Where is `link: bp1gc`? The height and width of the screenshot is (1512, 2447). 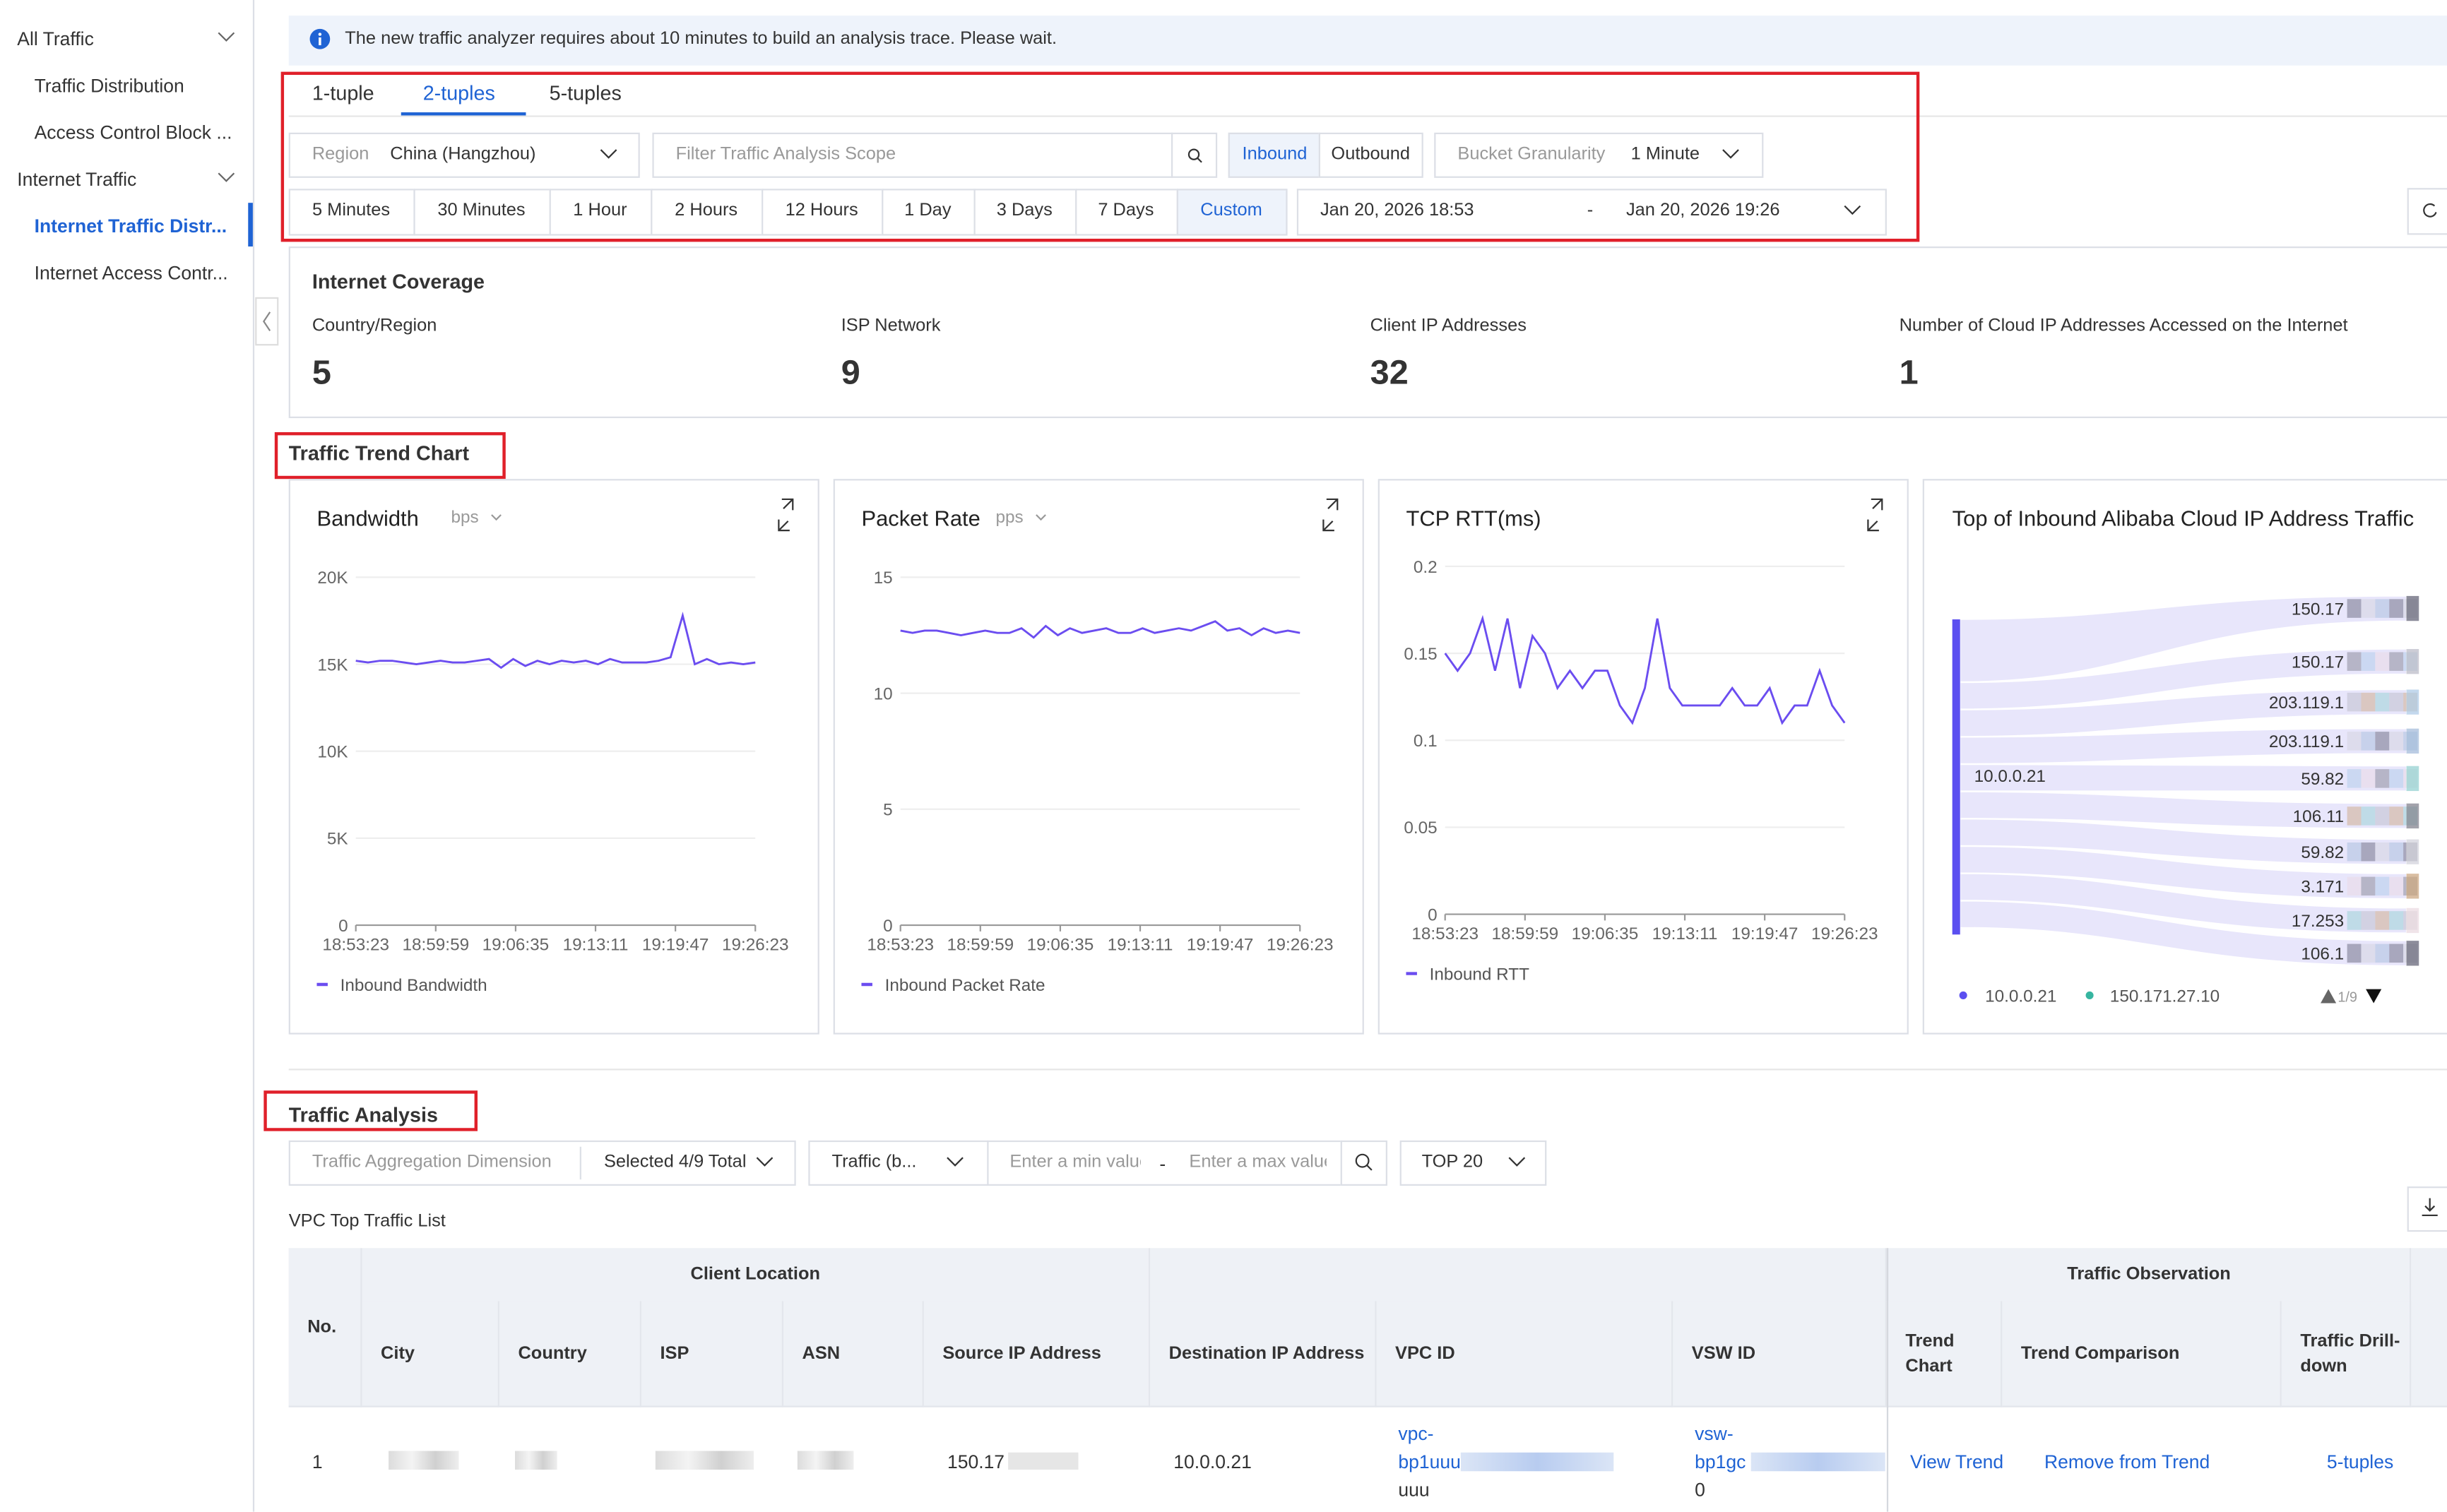
link: bp1gc is located at coordinates (1720, 1462).